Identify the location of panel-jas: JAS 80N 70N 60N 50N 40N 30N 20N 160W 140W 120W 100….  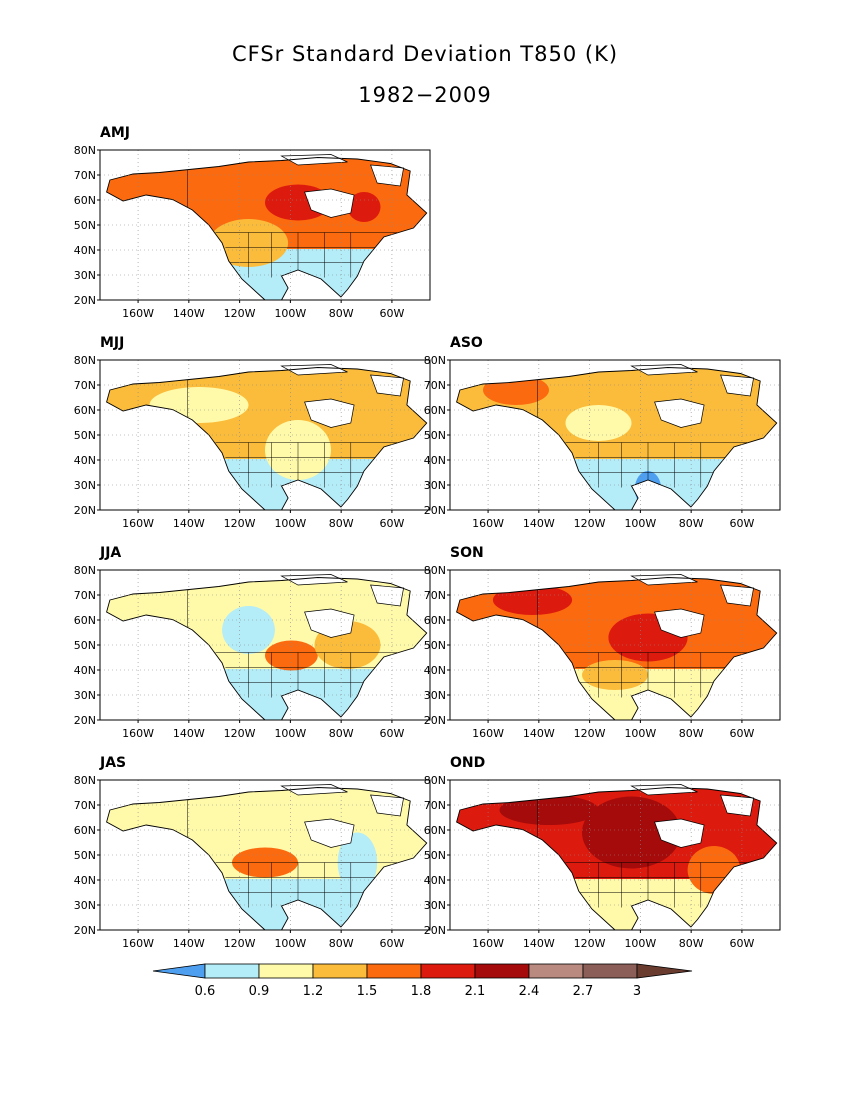
(260, 860).